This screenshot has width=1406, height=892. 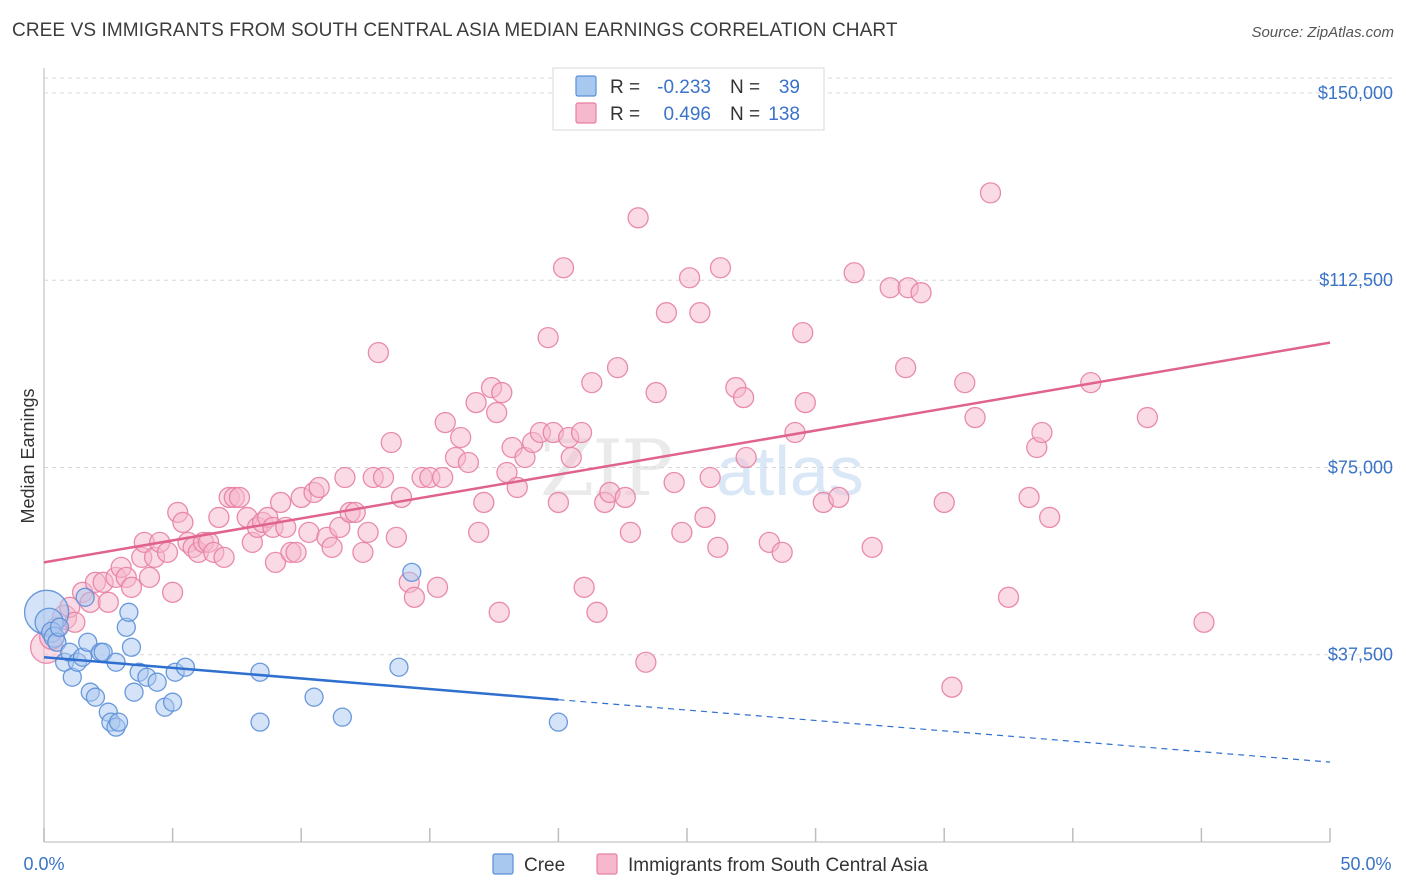 I want to click on legend: R = -0.233 N = 39 R = 0.496 N = 138, so click(x=688, y=99).